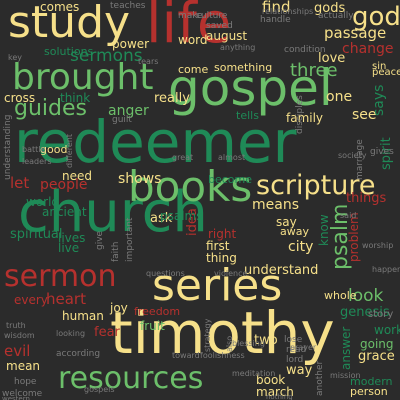  Describe the element at coordinates (218, 246) in the screenshot. I see `word-first: first` at that location.